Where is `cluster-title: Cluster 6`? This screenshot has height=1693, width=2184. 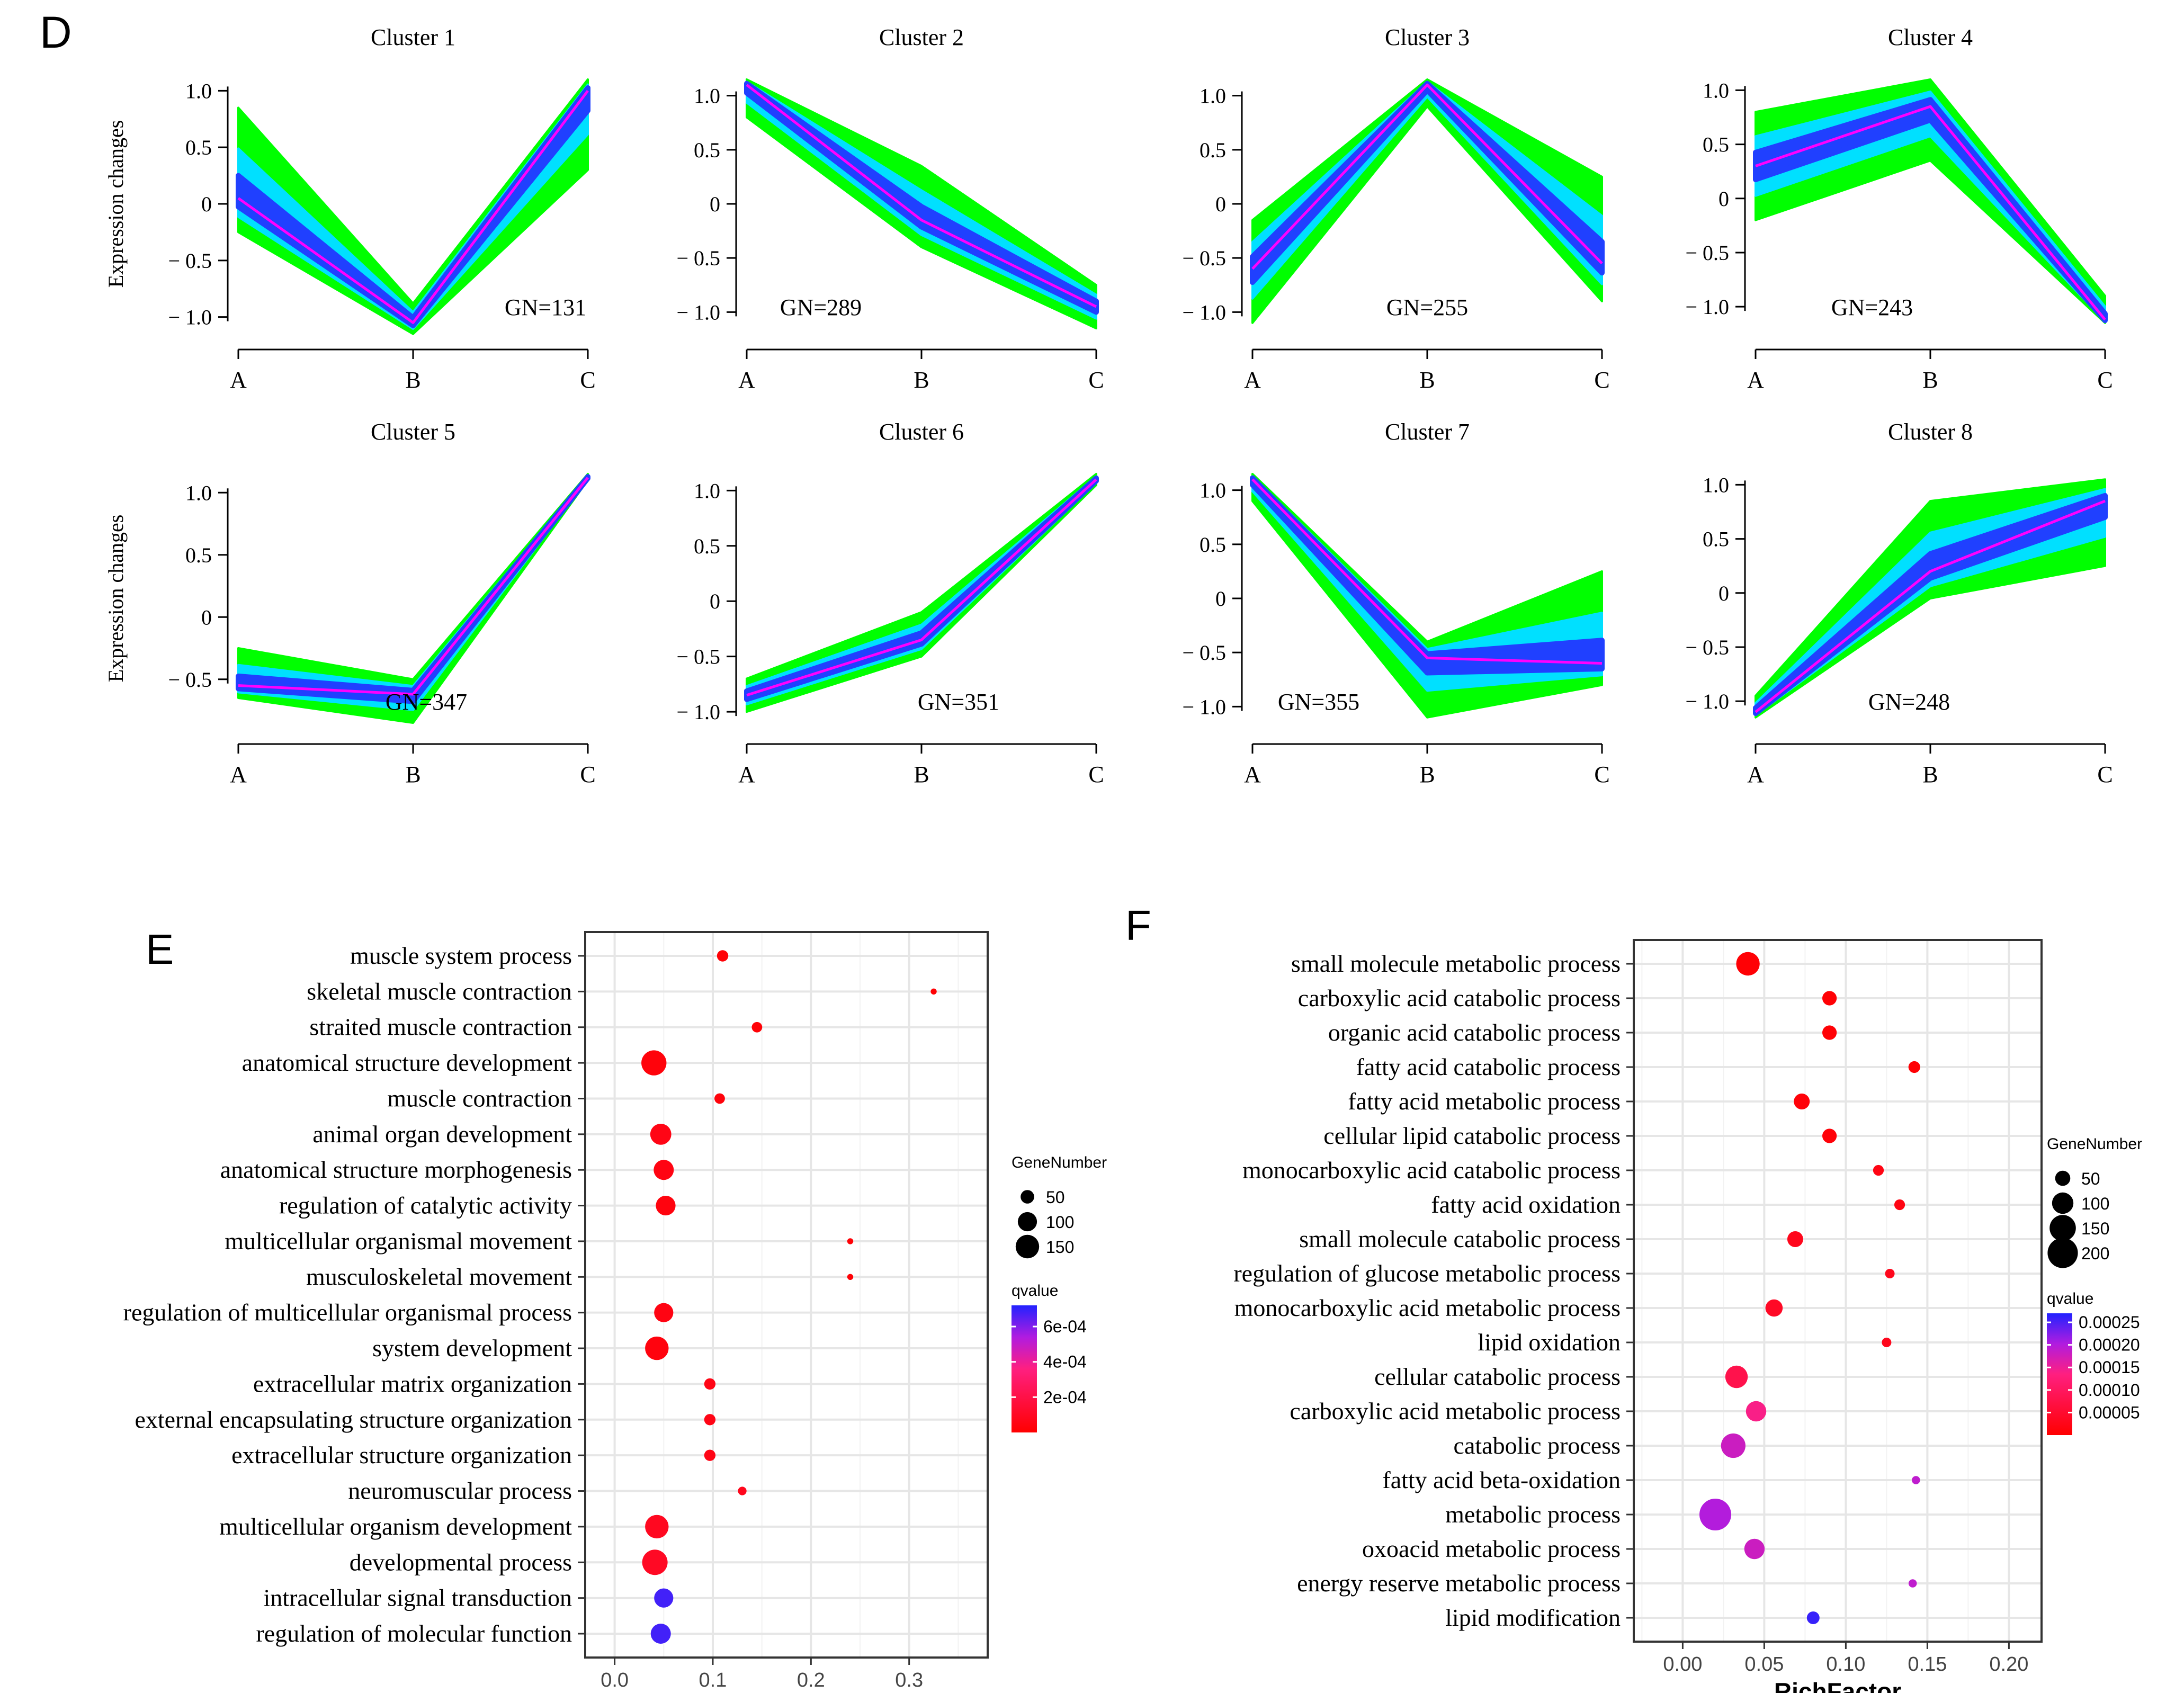 cluster-title: Cluster 6 is located at coordinates (921, 432).